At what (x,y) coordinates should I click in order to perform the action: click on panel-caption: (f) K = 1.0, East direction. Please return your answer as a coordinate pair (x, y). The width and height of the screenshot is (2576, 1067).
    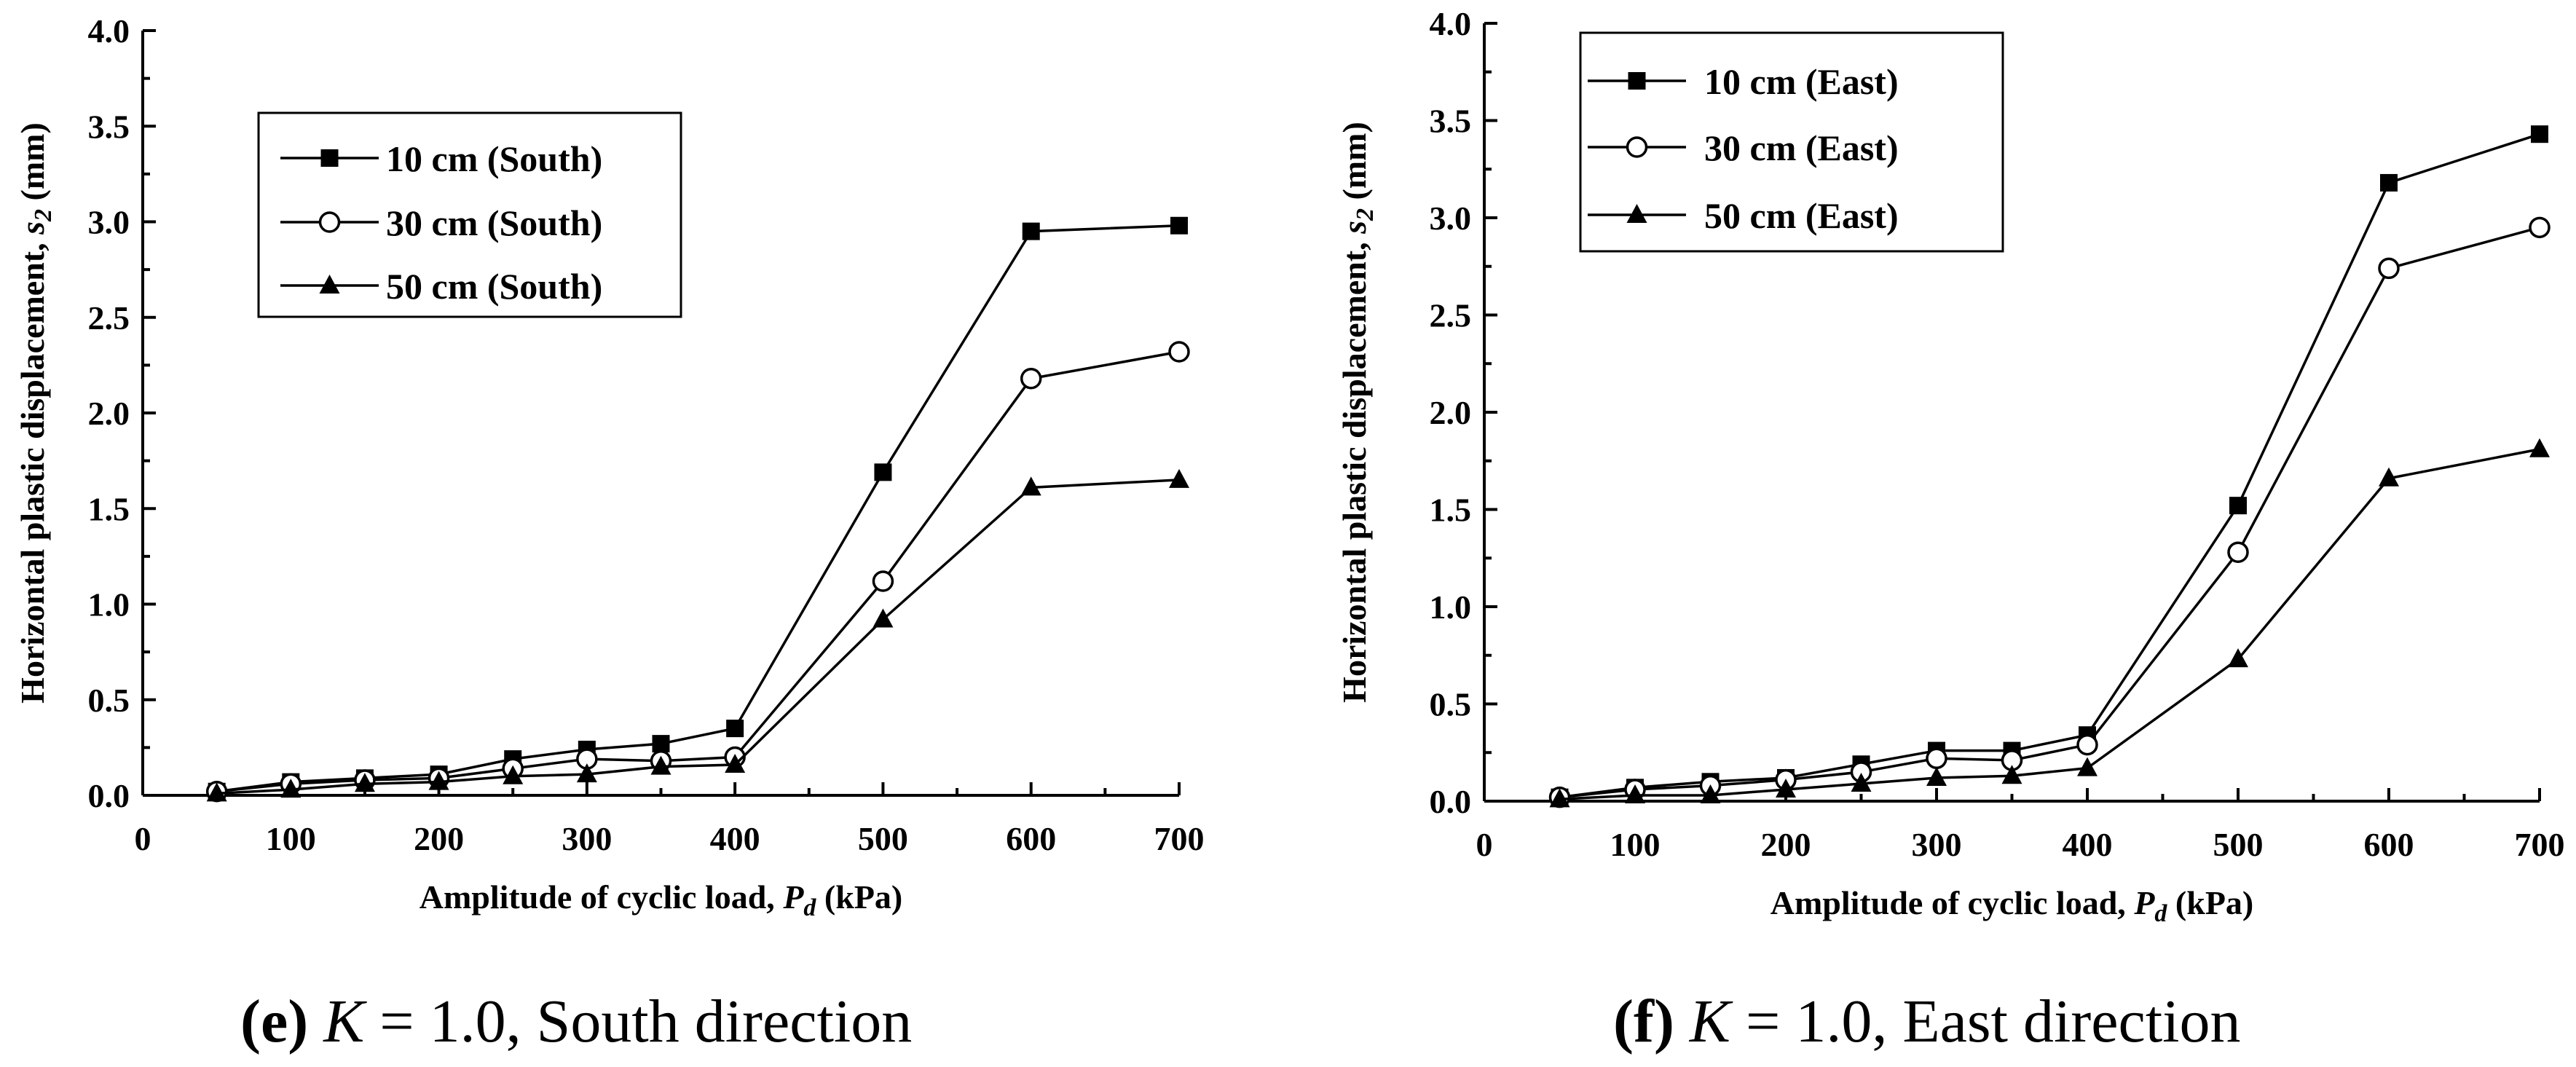
    Looking at the image, I should click on (1927, 1021).